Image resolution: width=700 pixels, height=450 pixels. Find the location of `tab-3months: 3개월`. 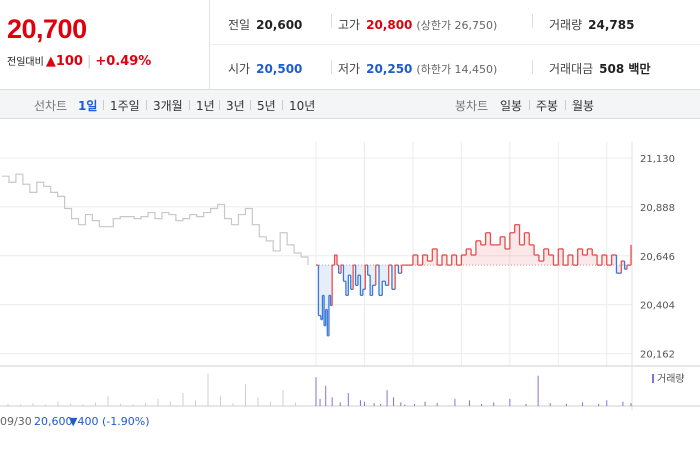

tab-3months: 3개월 is located at coordinates (168, 106).